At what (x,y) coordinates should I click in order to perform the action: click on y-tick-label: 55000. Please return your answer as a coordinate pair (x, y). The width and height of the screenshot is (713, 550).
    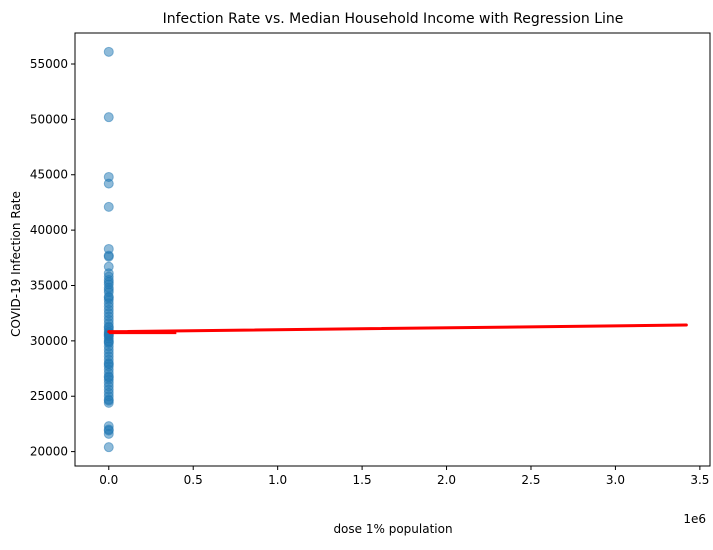
    Looking at the image, I should click on (49, 64).